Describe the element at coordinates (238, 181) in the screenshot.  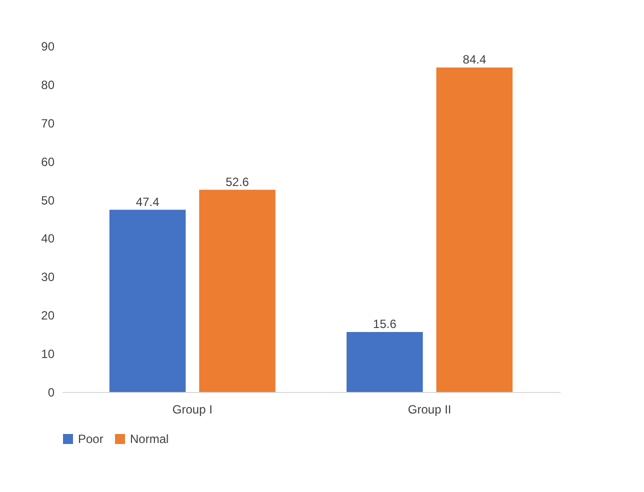
I see `data-label: 52.6` at that location.